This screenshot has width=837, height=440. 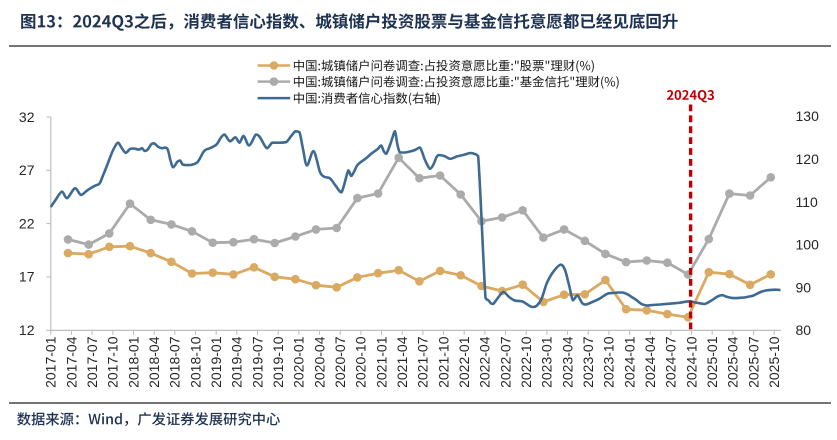 I want to click on svg-text: 2017-04, so click(x=71, y=362).